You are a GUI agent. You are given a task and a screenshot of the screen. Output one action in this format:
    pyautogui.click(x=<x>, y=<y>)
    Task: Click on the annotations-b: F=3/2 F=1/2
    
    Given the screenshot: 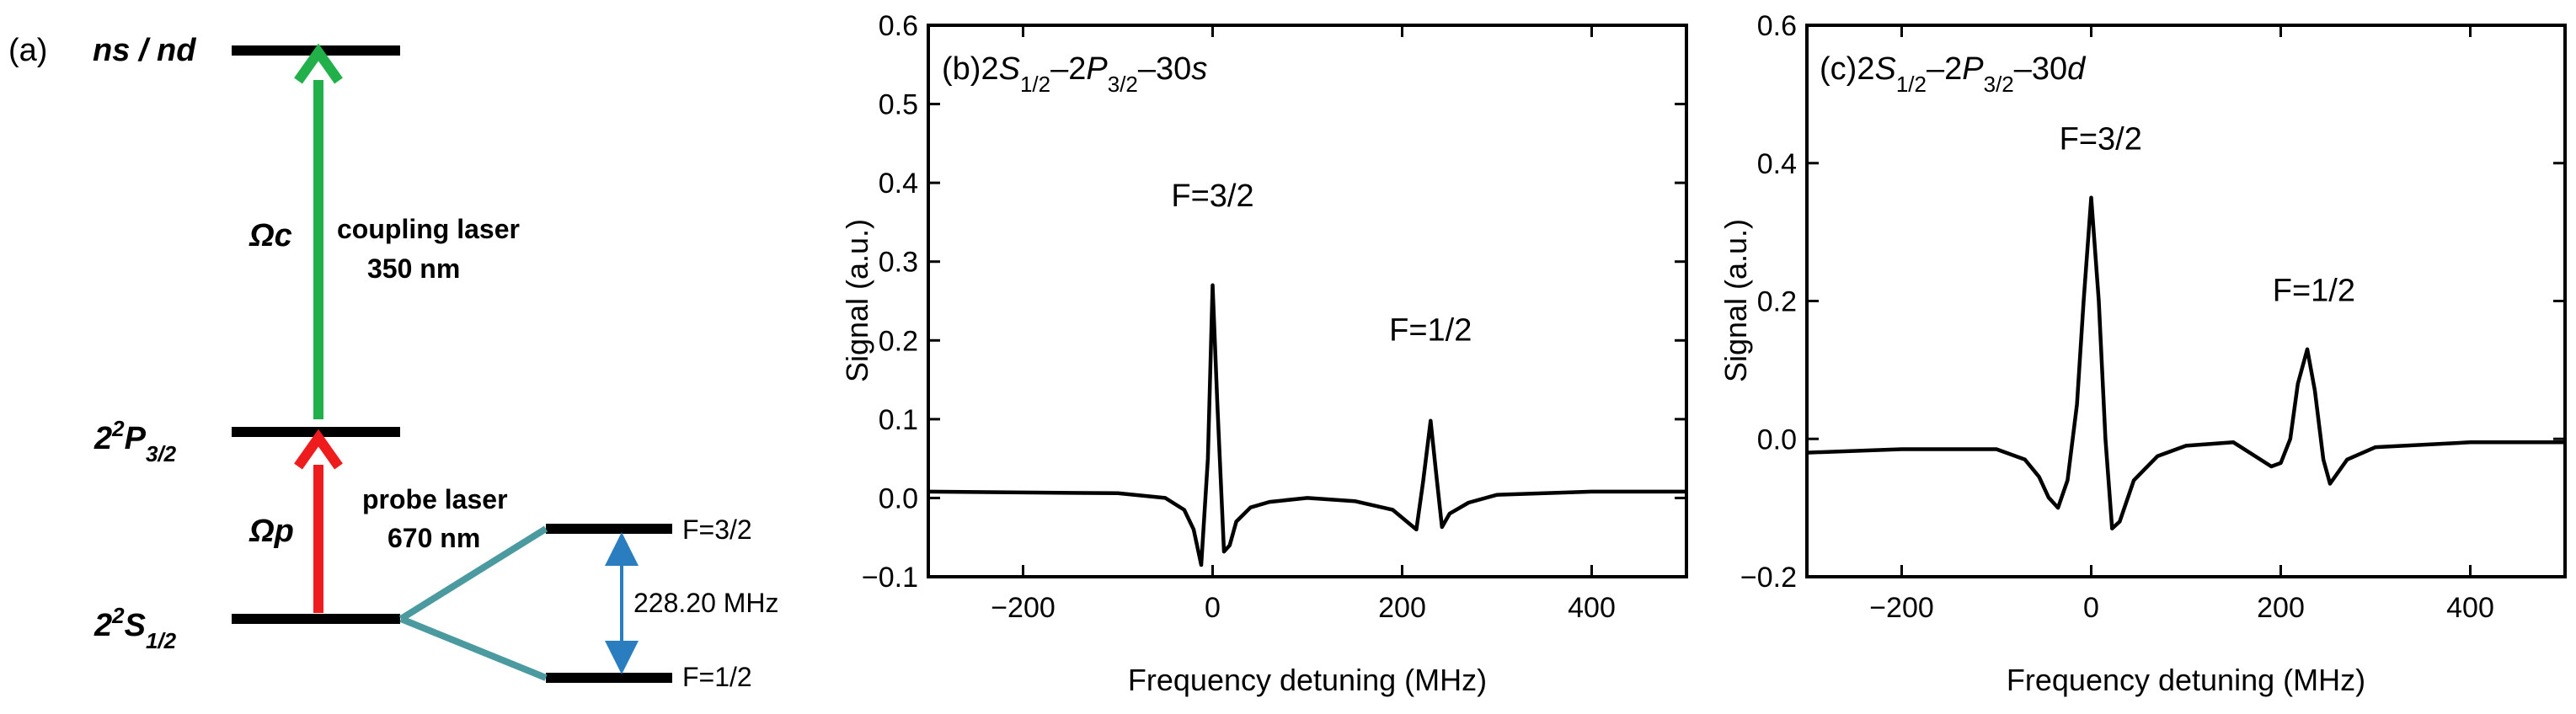 What is the action you would take?
    pyautogui.click(x=1321, y=263)
    